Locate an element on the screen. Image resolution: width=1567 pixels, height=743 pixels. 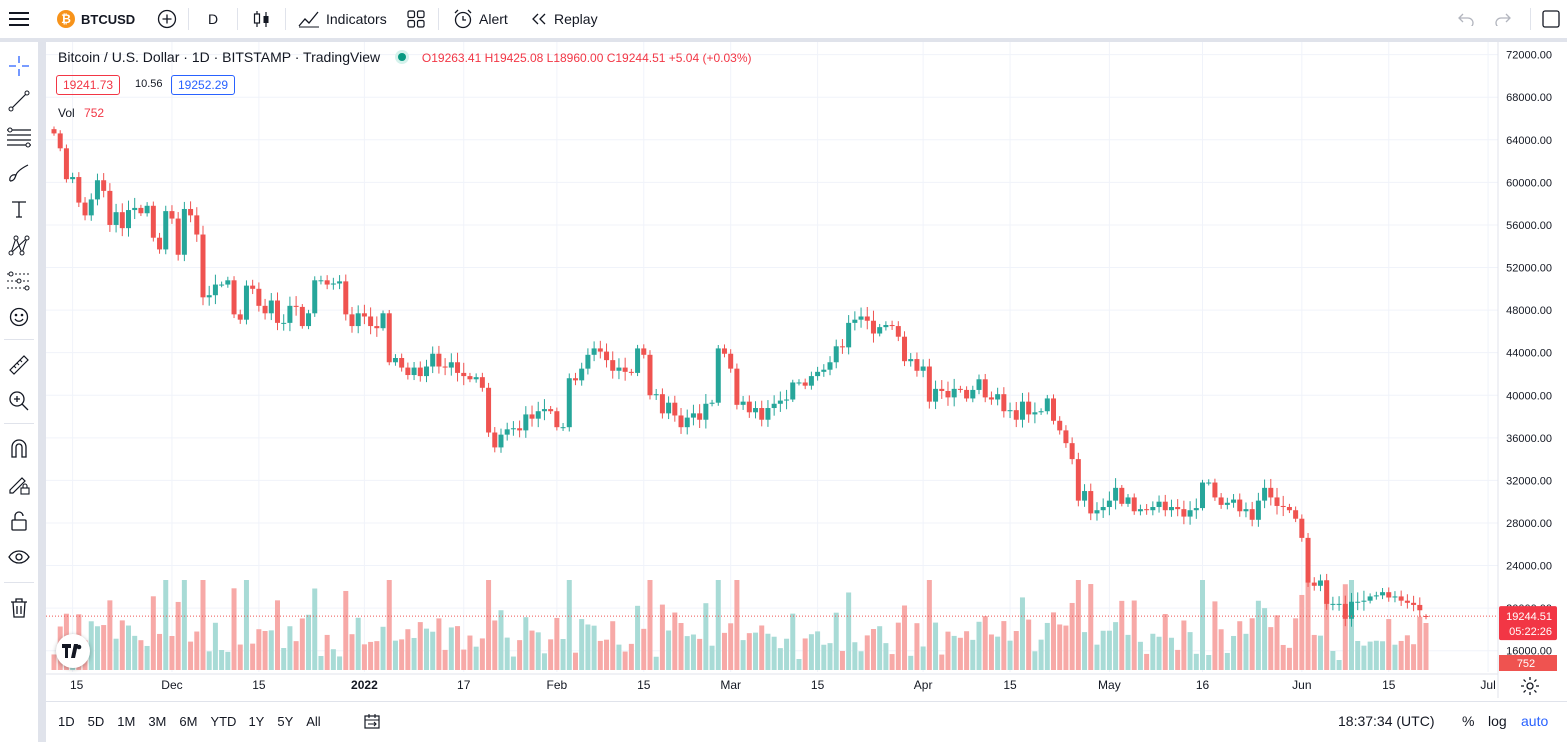
range-button-5d: 5D is located at coordinates (96, 721).